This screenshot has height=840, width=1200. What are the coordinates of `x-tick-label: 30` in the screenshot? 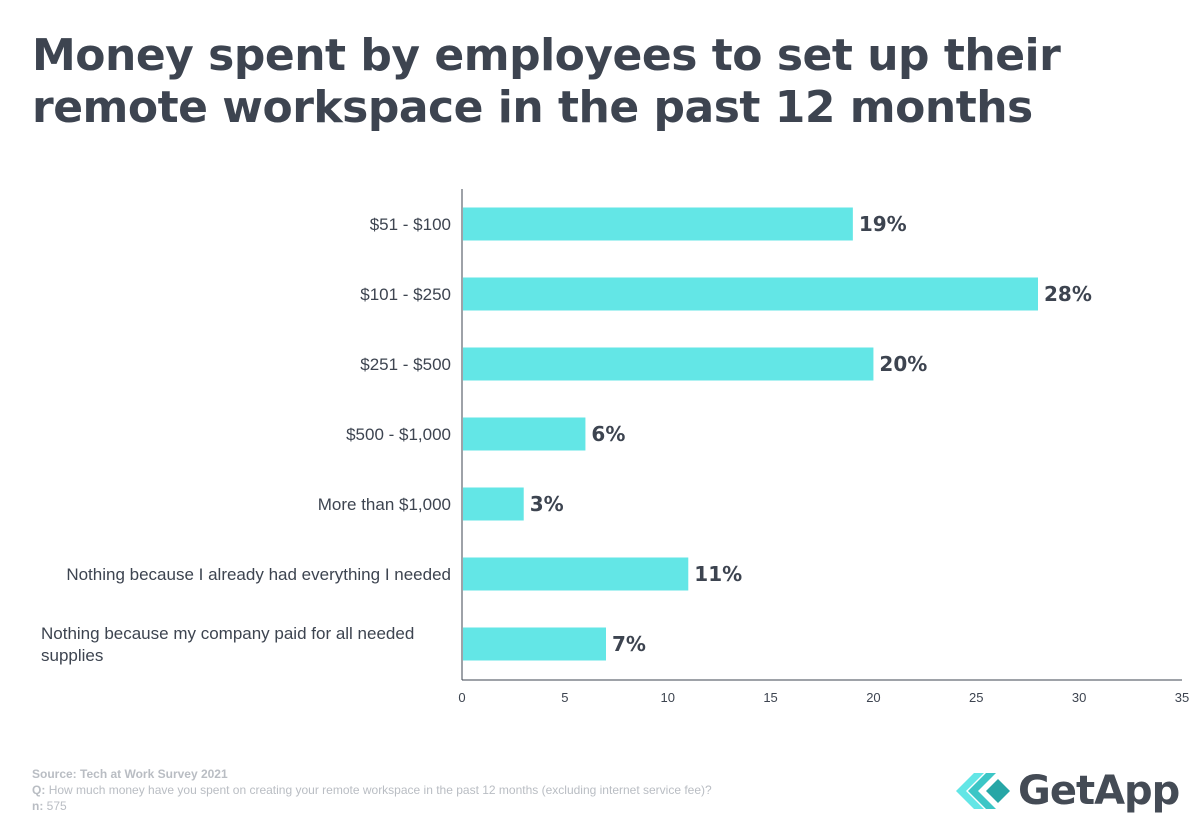 It's located at (1079, 697).